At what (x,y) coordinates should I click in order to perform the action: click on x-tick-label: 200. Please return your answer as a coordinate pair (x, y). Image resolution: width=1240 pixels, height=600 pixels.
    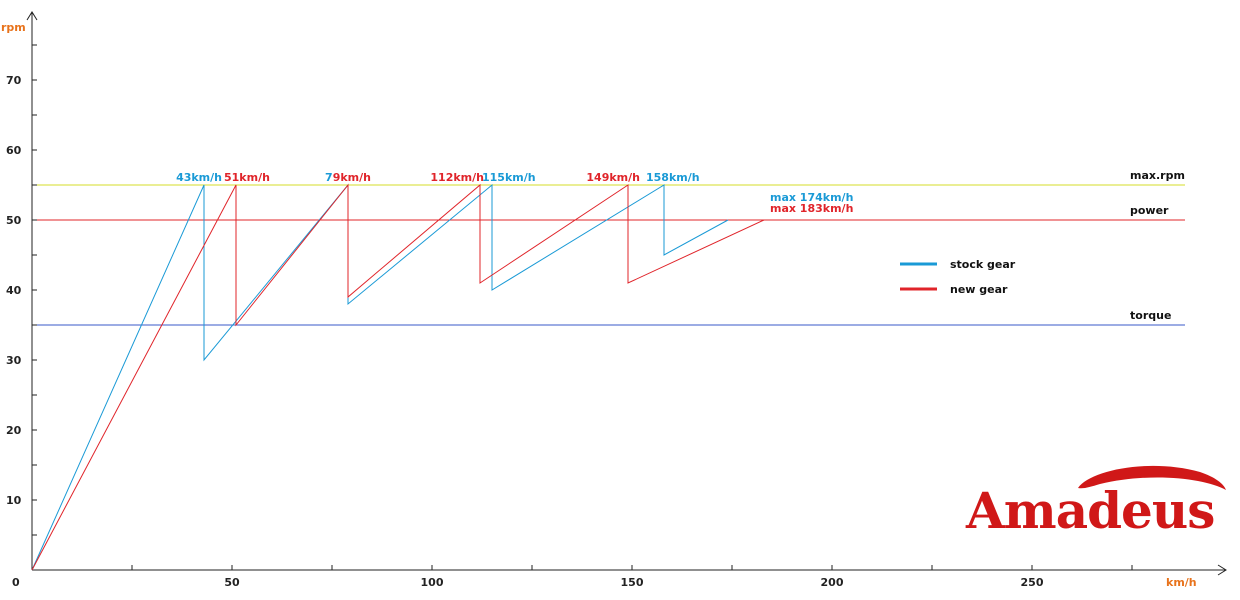
    Looking at the image, I should click on (832, 582).